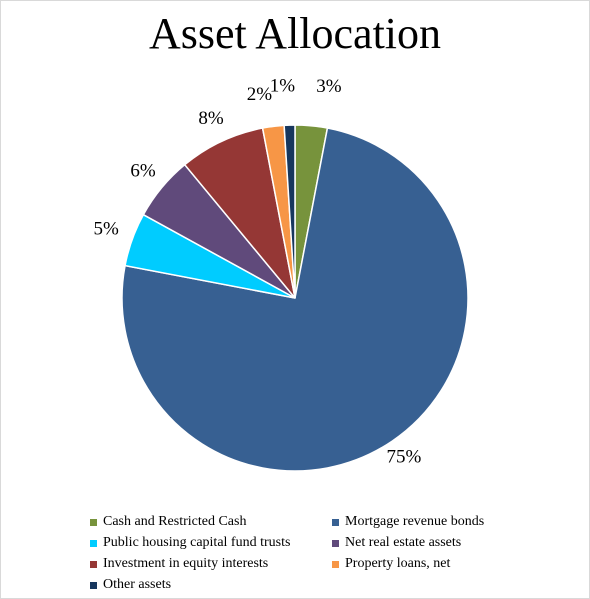  Describe the element at coordinates (211, 118) in the screenshot. I see `data-label-investment-in-equity-interests: 8%` at that location.